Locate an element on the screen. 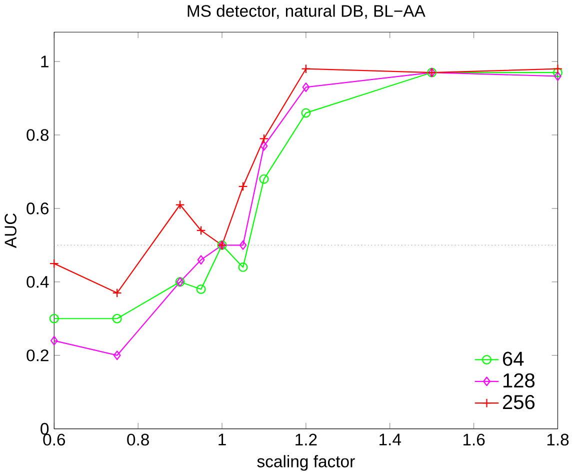 Image resolution: width=574 pixels, height=475 pixels. chart-title: MS detector, natural DB, BL−AA is located at coordinates (307, 11).